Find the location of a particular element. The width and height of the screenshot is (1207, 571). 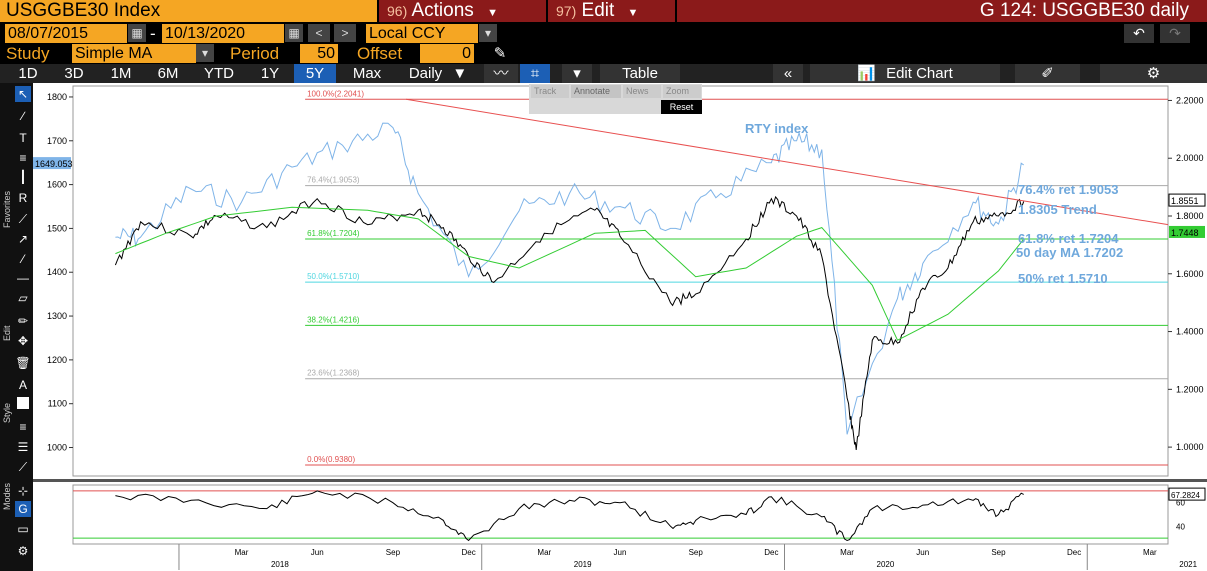

hatch-icon: ⟋ is located at coordinates (23, 467).